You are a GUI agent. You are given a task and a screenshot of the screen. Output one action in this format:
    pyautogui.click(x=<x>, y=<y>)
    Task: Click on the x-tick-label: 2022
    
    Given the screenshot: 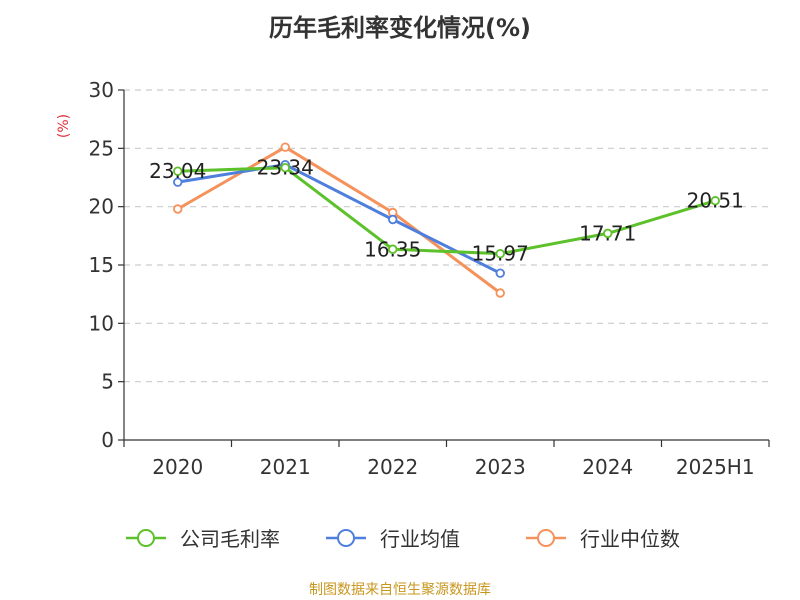 What is the action you would take?
    pyautogui.click(x=392, y=467)
    